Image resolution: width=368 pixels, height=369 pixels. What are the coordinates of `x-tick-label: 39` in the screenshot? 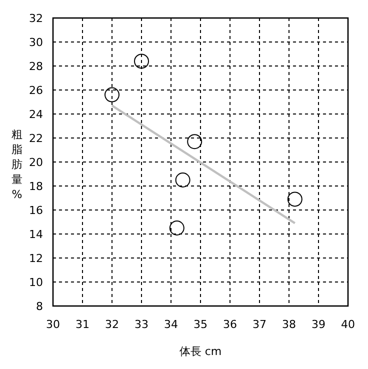 It's located at (319, 324).